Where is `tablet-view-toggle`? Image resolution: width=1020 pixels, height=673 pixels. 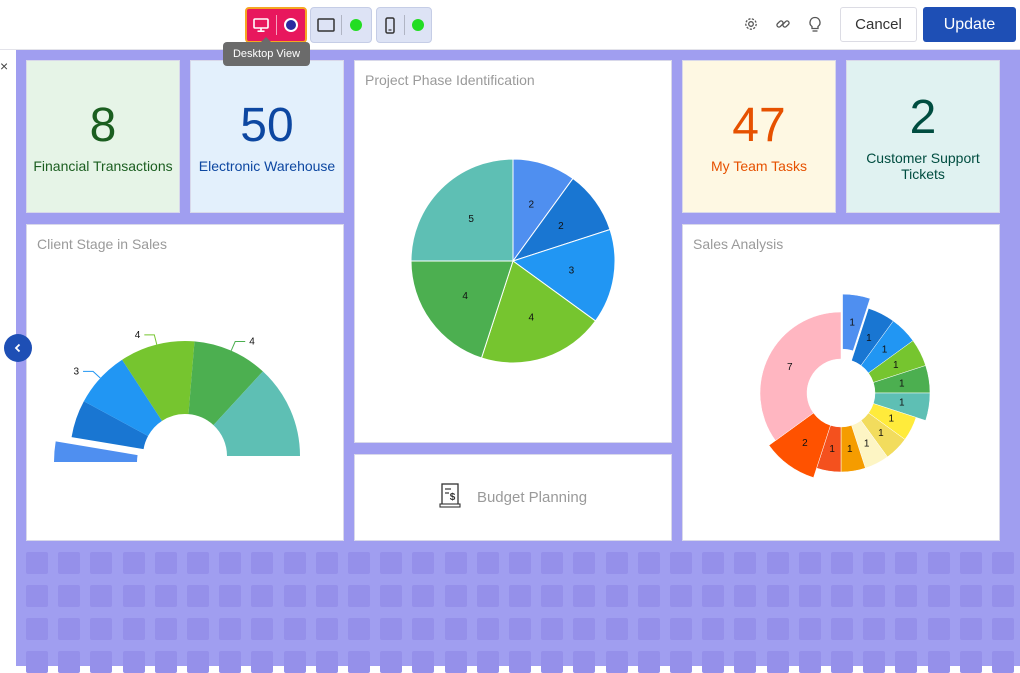 tablet-view-toggle is located at coordinates (341, 25).